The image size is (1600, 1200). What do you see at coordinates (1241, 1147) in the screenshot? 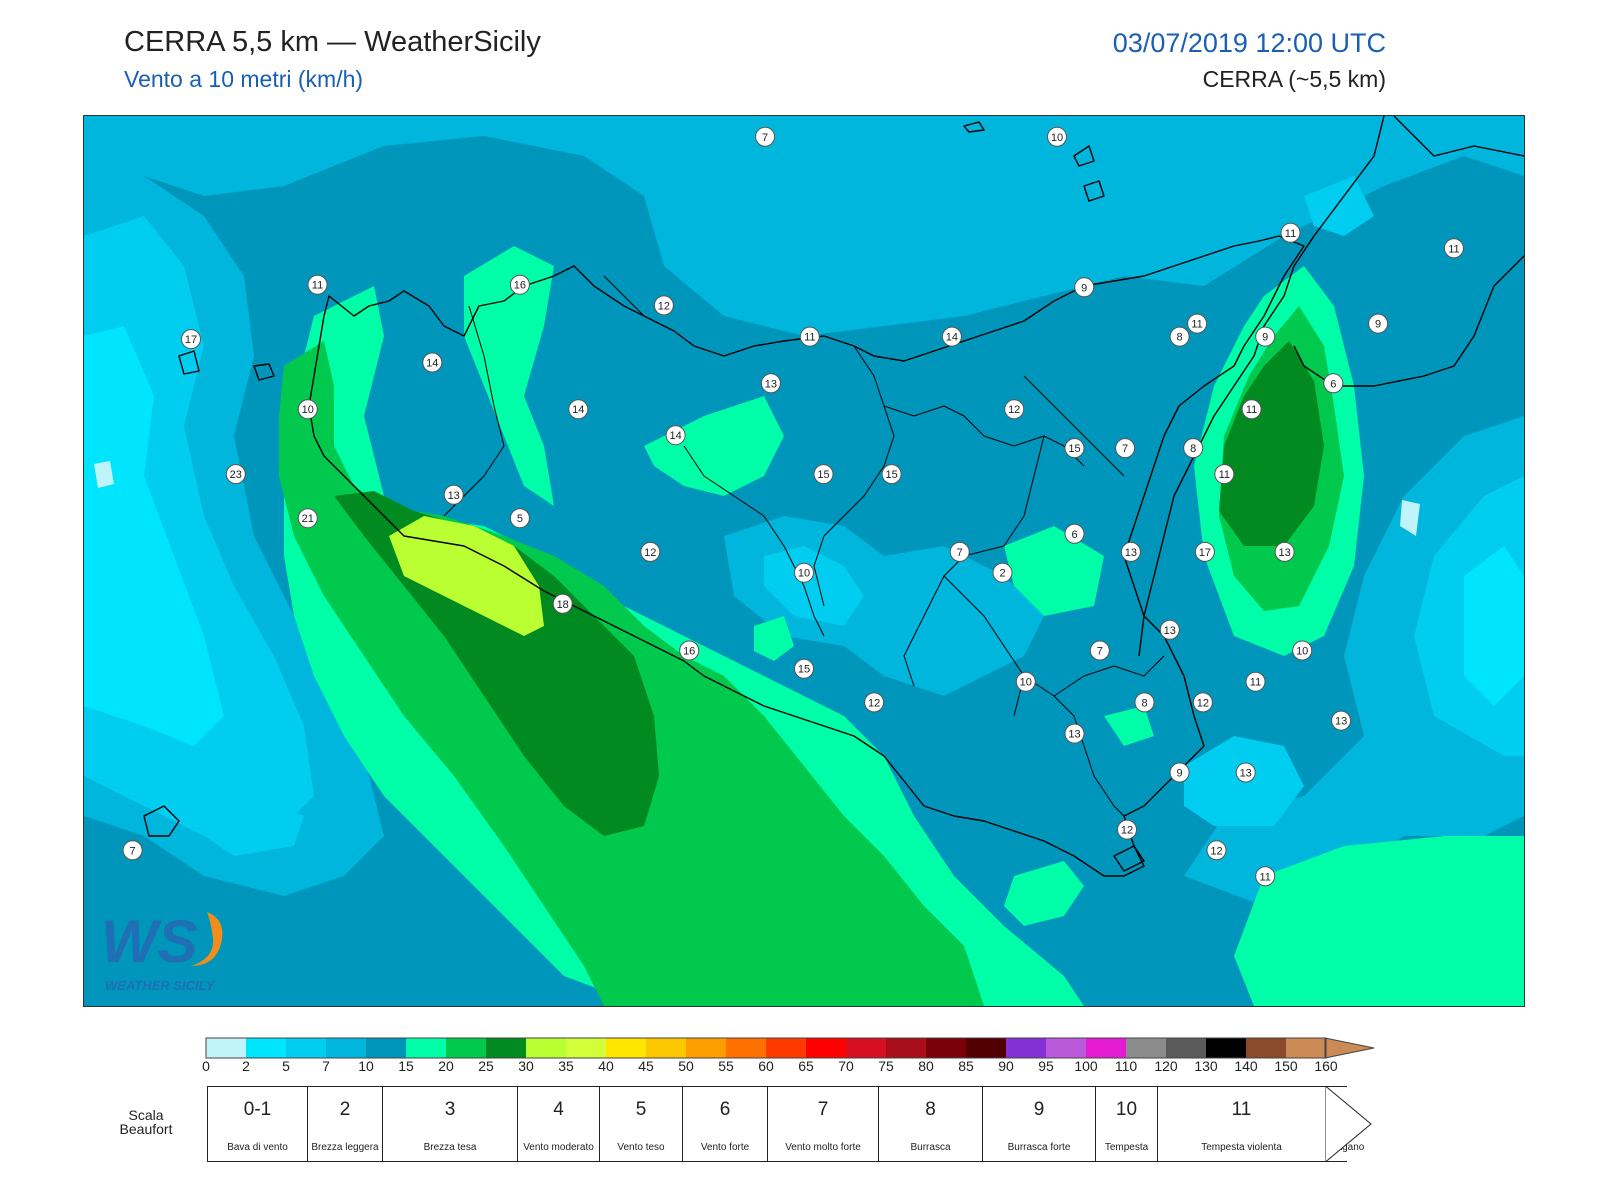
I see `beaufort-description: Tempesta violenta` at bounding box center [1241, 1147].